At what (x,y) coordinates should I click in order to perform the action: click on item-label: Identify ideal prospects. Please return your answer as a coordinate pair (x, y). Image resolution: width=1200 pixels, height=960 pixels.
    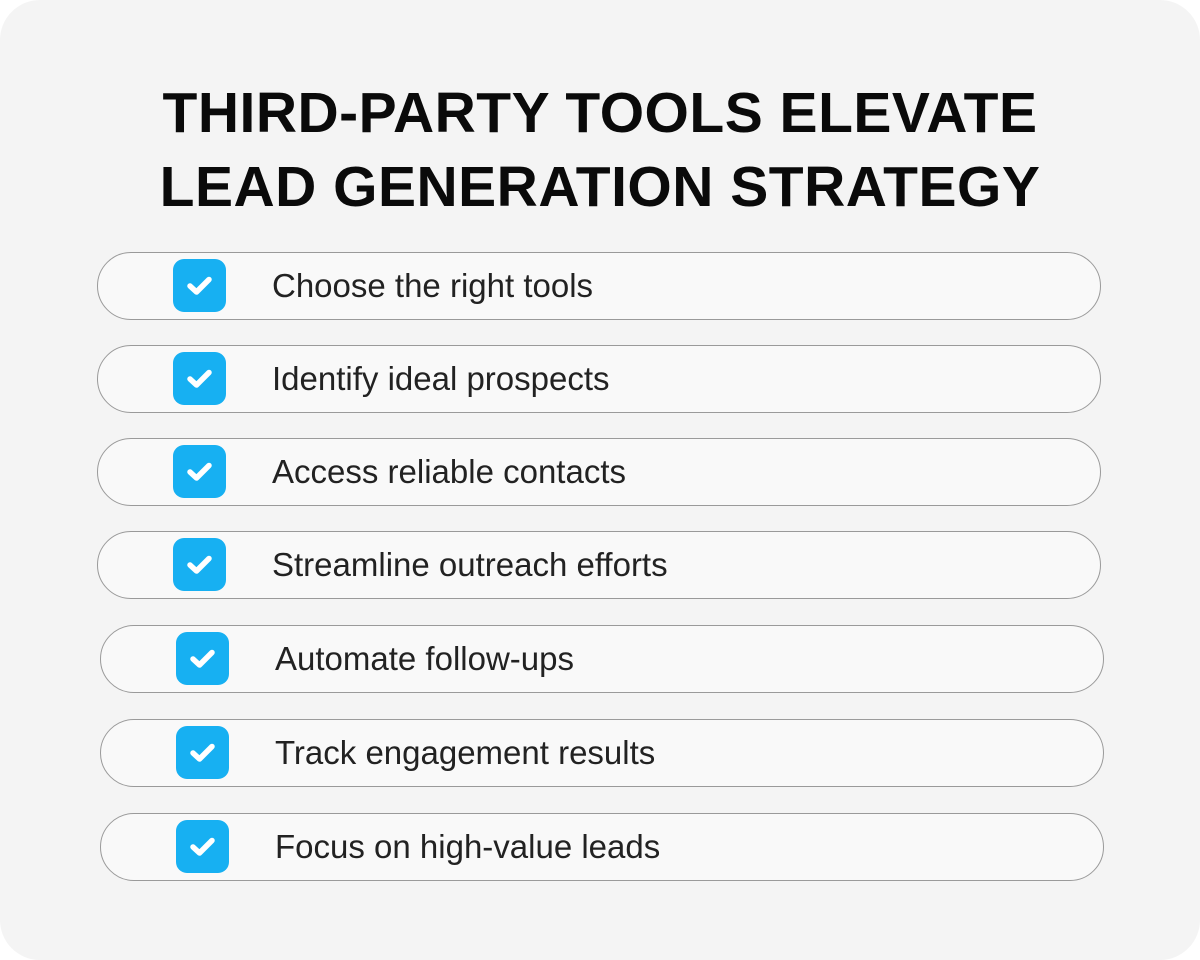
    Looking at the image, I should click on (441, 378).